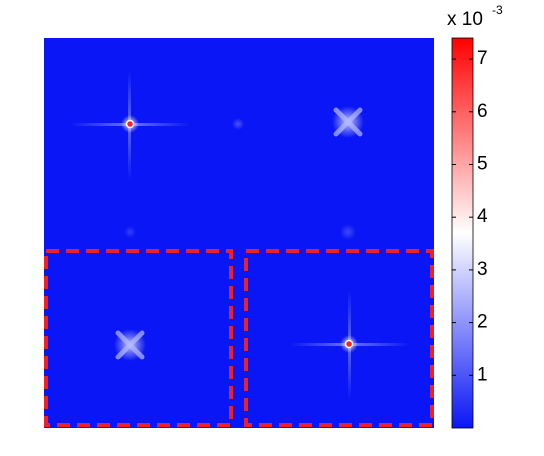 The image size is (544, 456). I want to click on colorbar-label: x 10, so click(465, 19).